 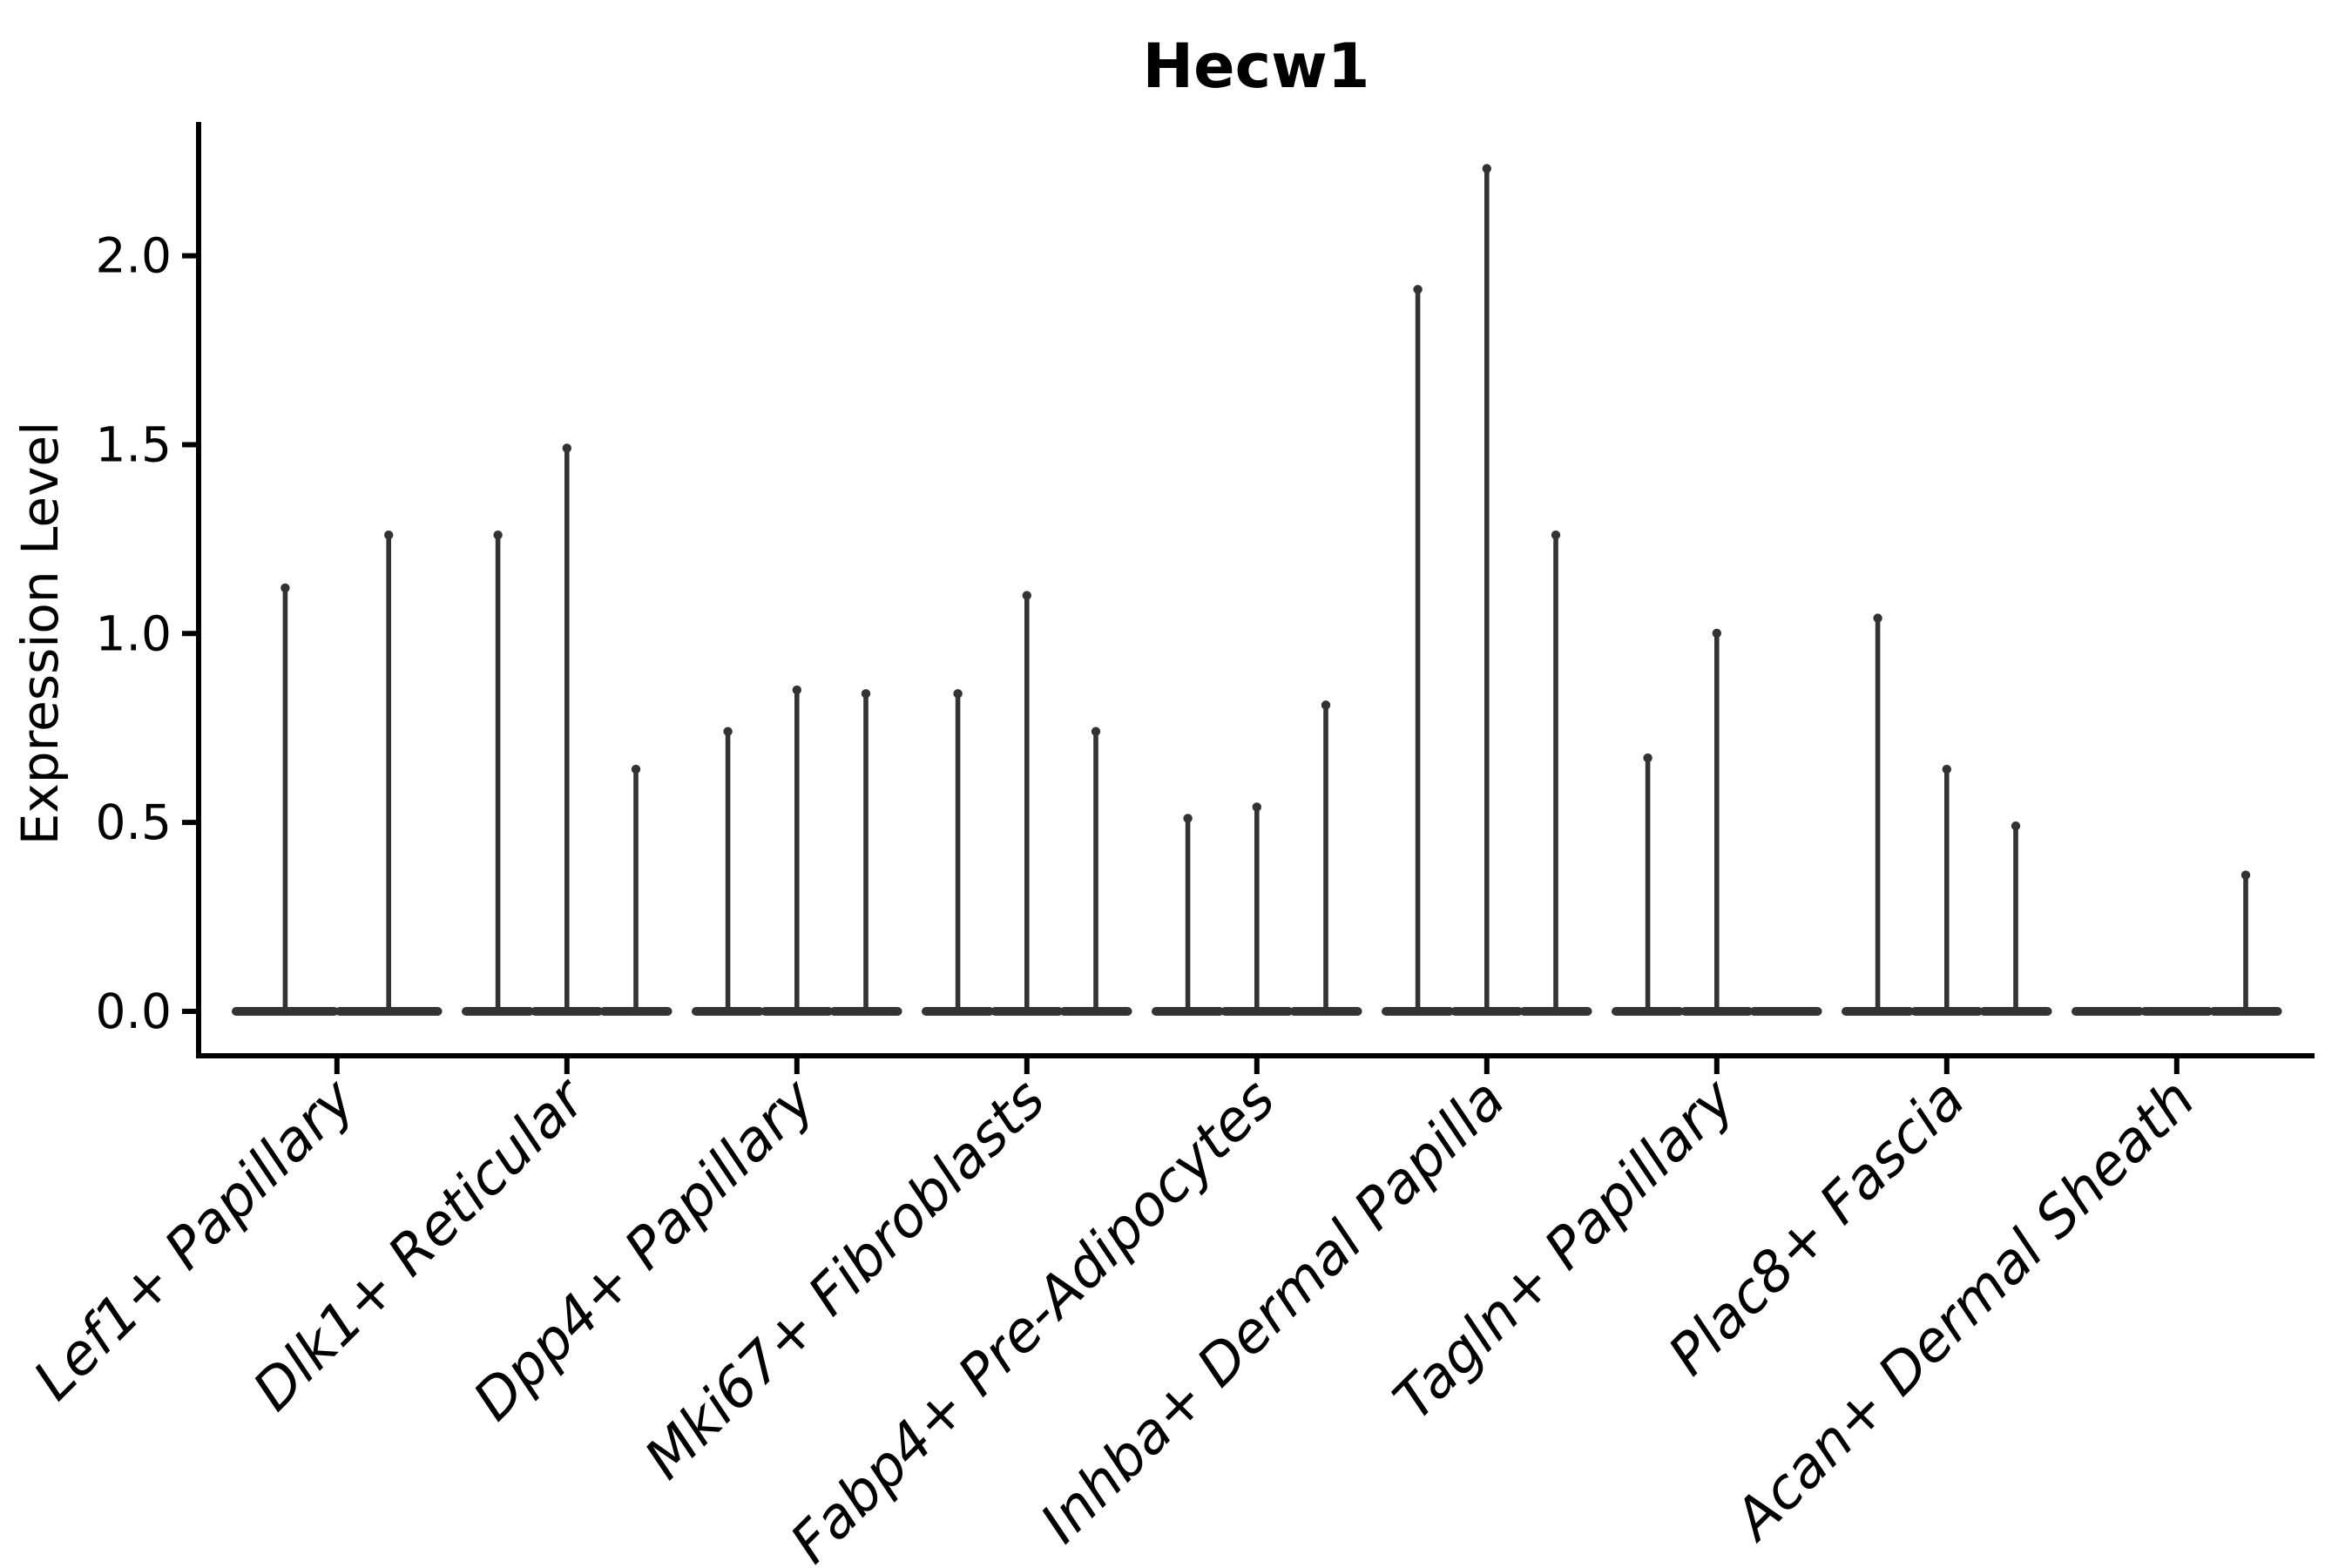 I want to click on y-tick-label: 1.0, so click(x=134, y=633).